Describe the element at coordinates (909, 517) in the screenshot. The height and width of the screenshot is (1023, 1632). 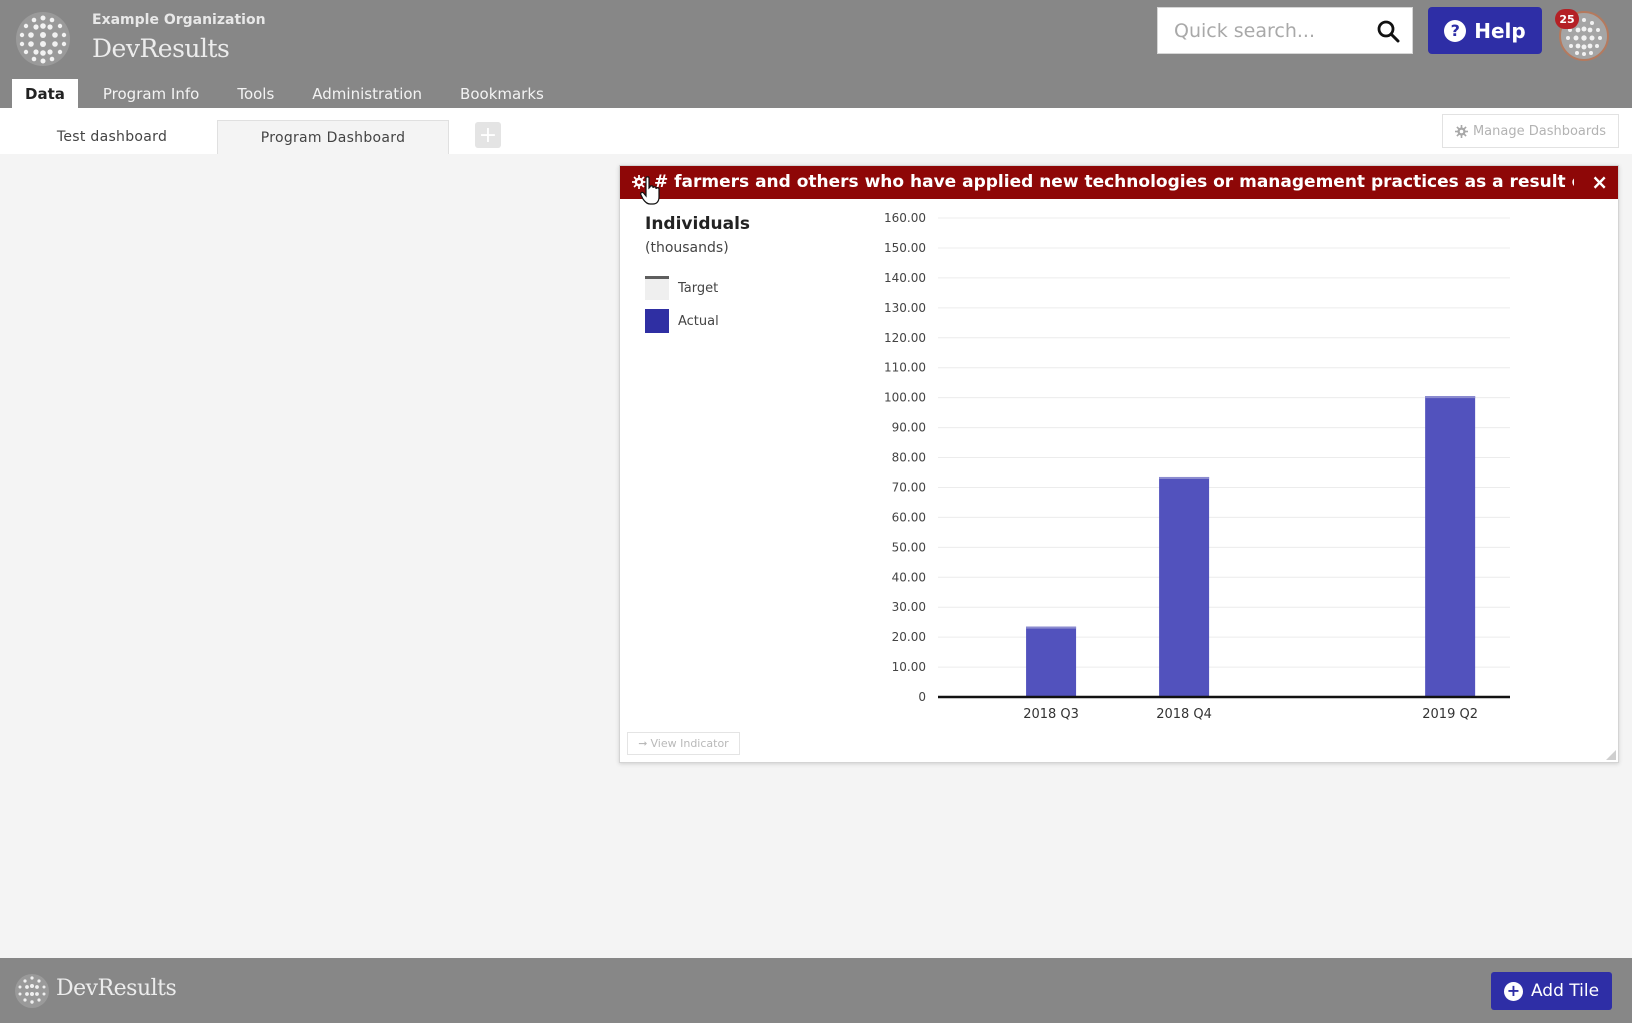
I see `y-tick-label: 60.00` at that location.